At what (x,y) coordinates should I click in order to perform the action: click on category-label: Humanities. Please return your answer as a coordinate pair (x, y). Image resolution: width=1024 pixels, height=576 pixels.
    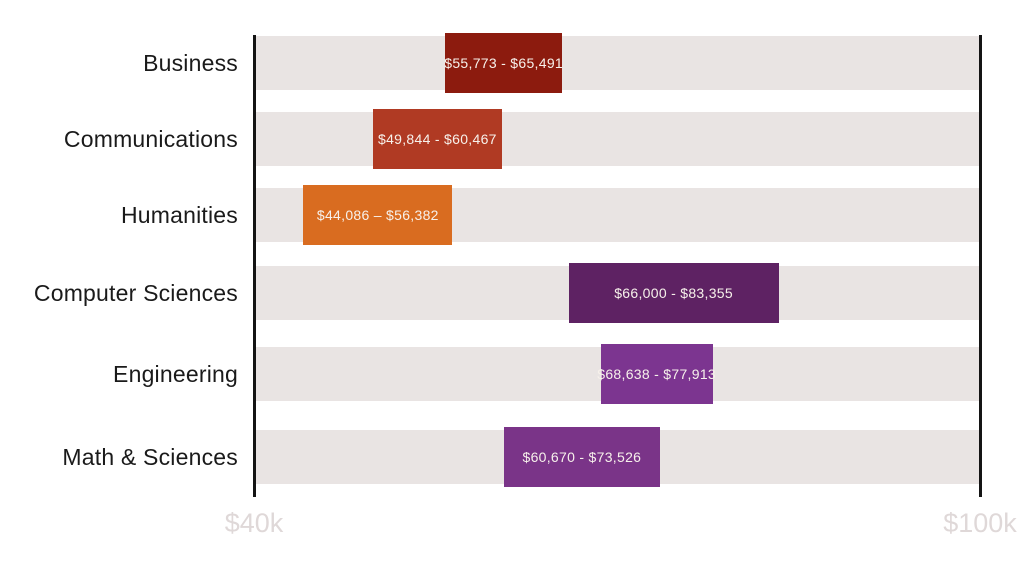
    Looking at the image, I should click on (179, 214).